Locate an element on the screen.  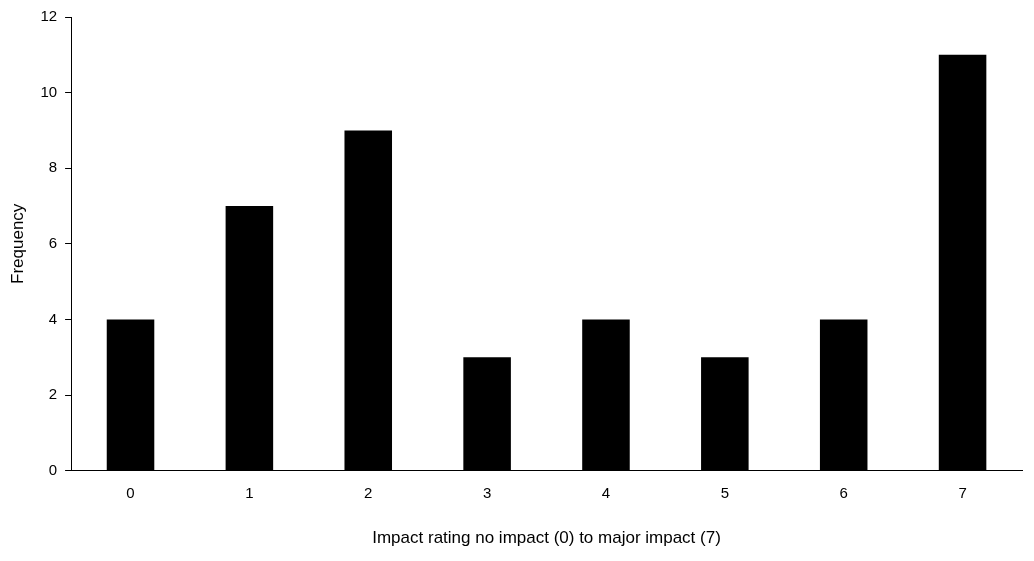
y-tick-label: 8 is located at coordinates (53, 167).